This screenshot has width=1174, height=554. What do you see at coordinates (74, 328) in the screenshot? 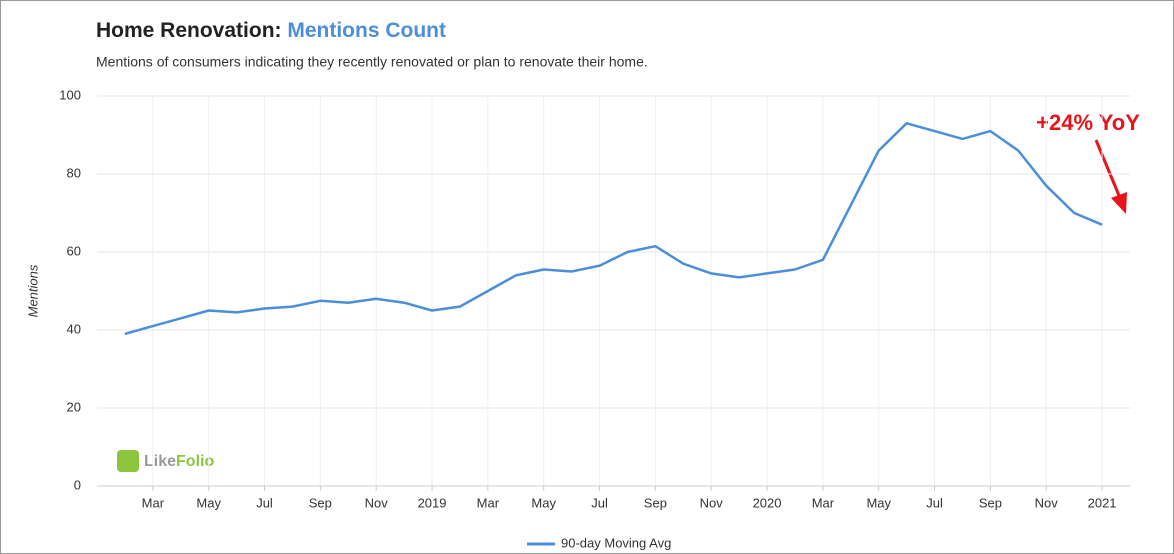
I see `y-tick-label: 40` at bounding box center [74, 328].